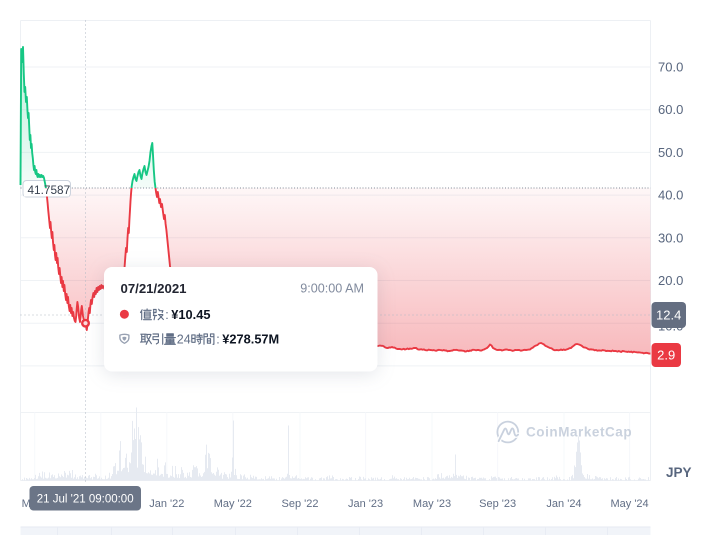  I want to click on svg-text: 70.0, so click(670, 67).